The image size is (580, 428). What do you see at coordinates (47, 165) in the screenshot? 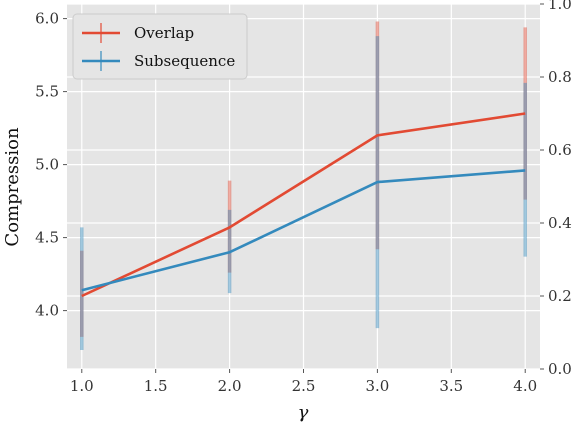
I see `y-tick-label: 5.0` at bounding box center [47, 165].